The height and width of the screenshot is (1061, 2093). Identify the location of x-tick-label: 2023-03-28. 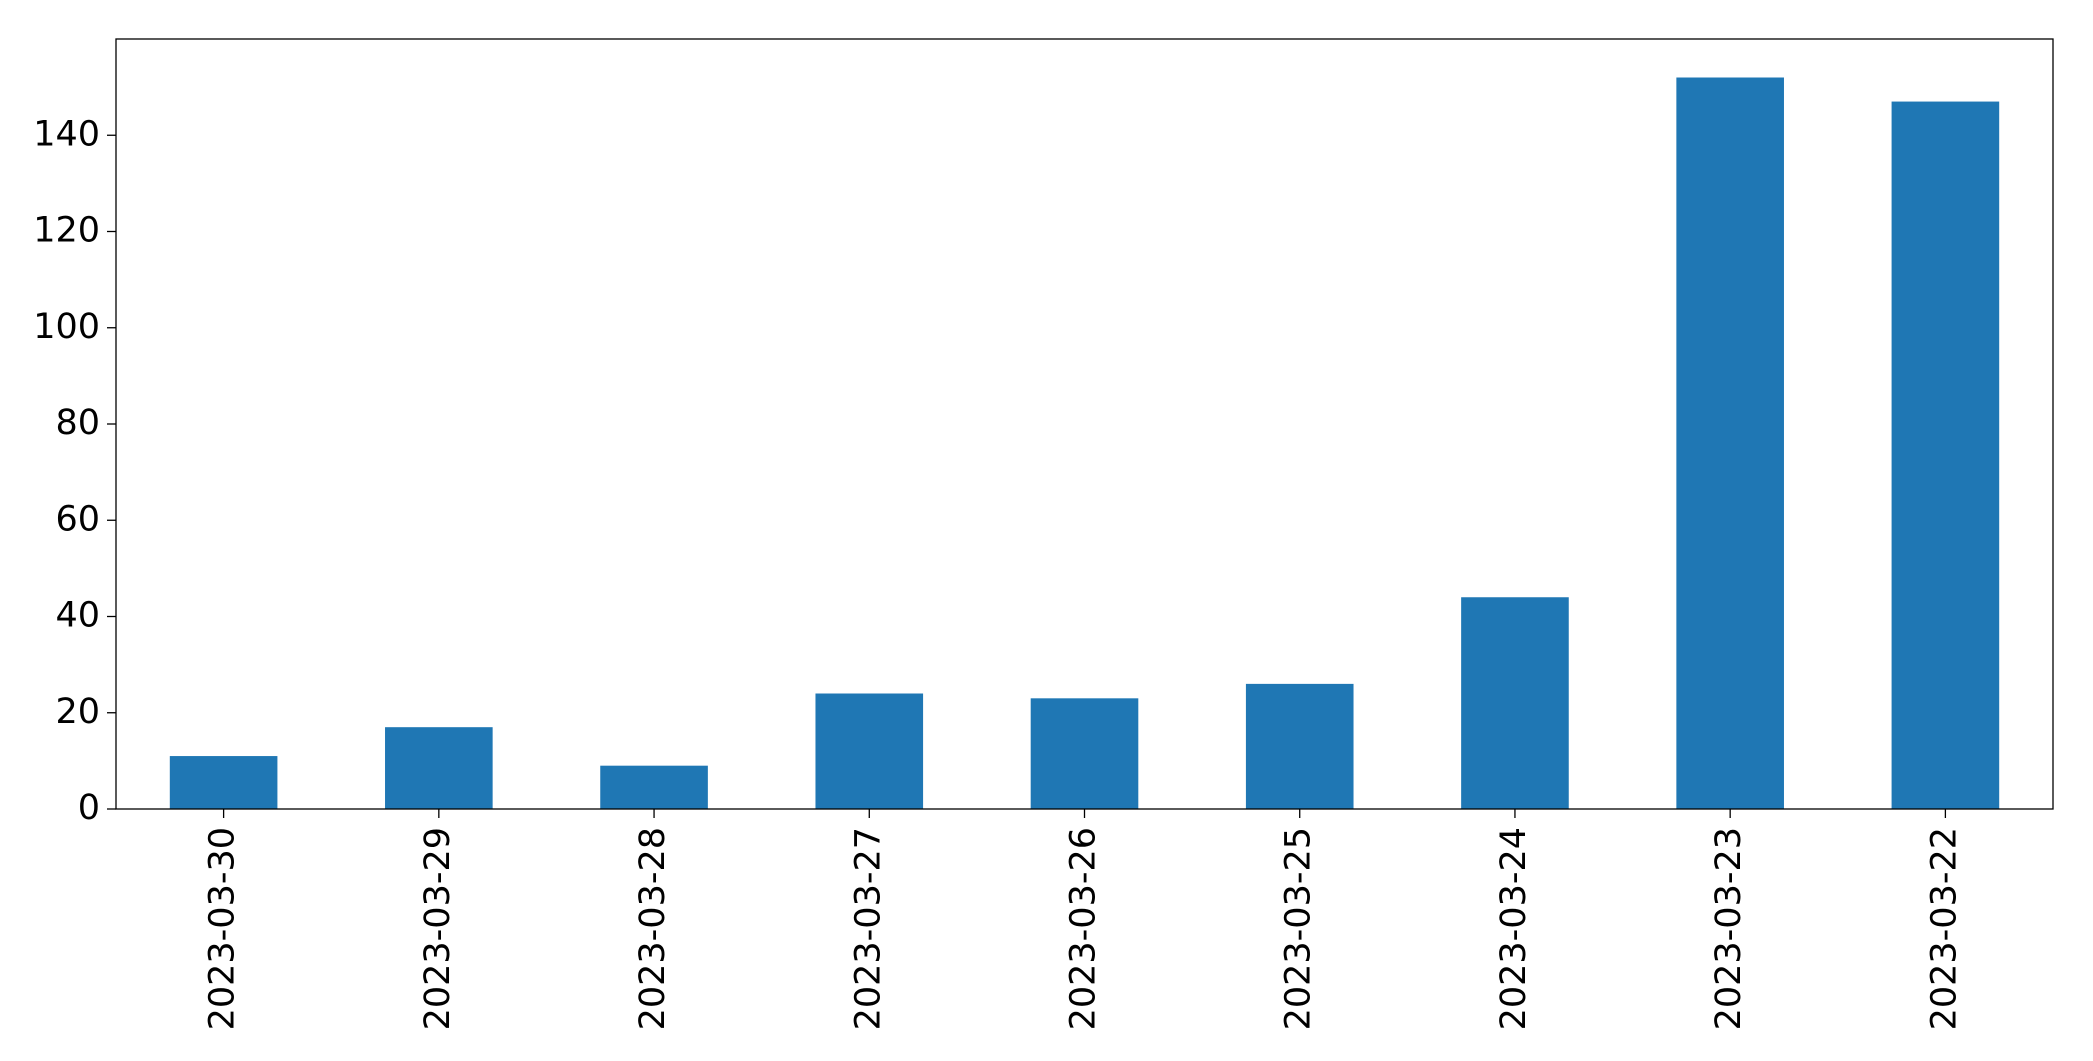
(653, 928).